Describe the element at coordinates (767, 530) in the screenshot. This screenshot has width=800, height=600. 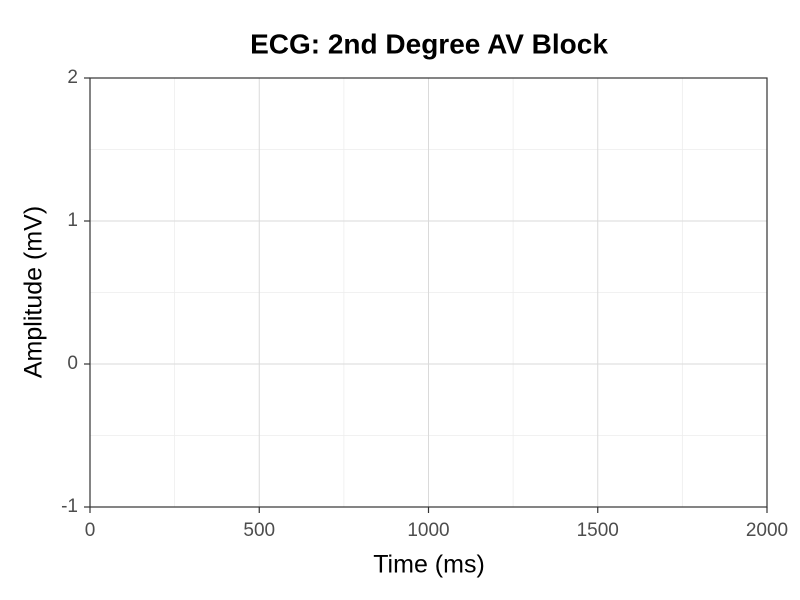
I see `x-tick-label: 2000` at that location.